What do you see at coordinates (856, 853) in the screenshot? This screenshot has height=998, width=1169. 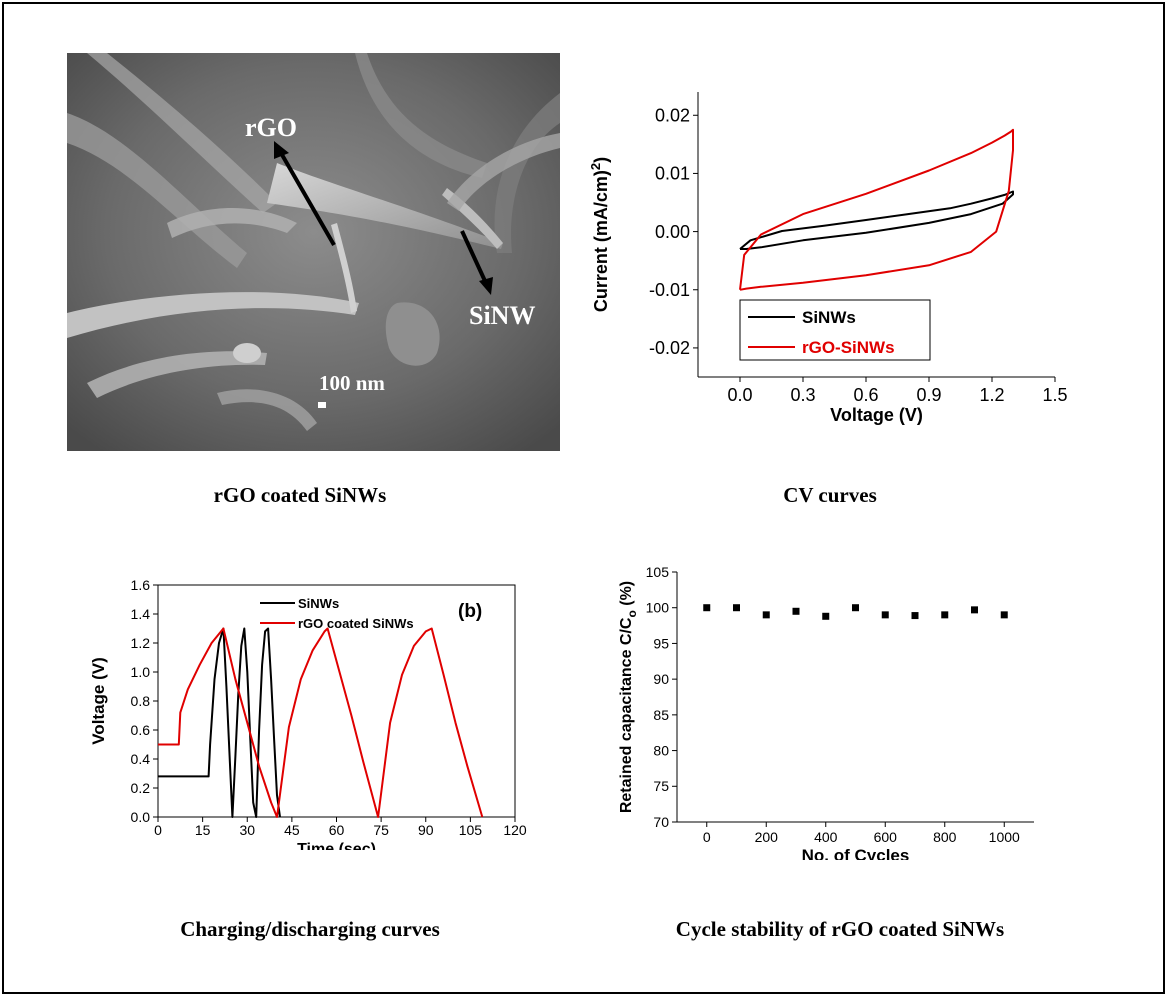 I see `x-axis-title: No. of Cycles` at bounding box center [856, 853].